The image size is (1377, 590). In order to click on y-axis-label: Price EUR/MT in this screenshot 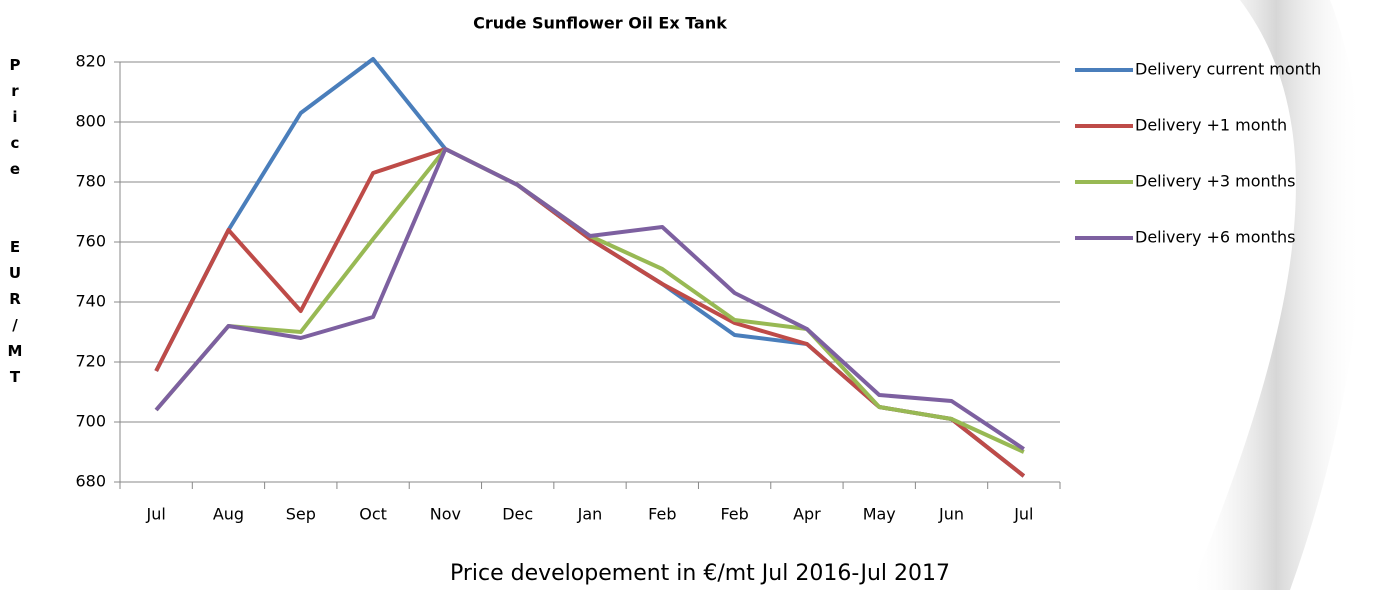, I will do `click(15, 225)`.